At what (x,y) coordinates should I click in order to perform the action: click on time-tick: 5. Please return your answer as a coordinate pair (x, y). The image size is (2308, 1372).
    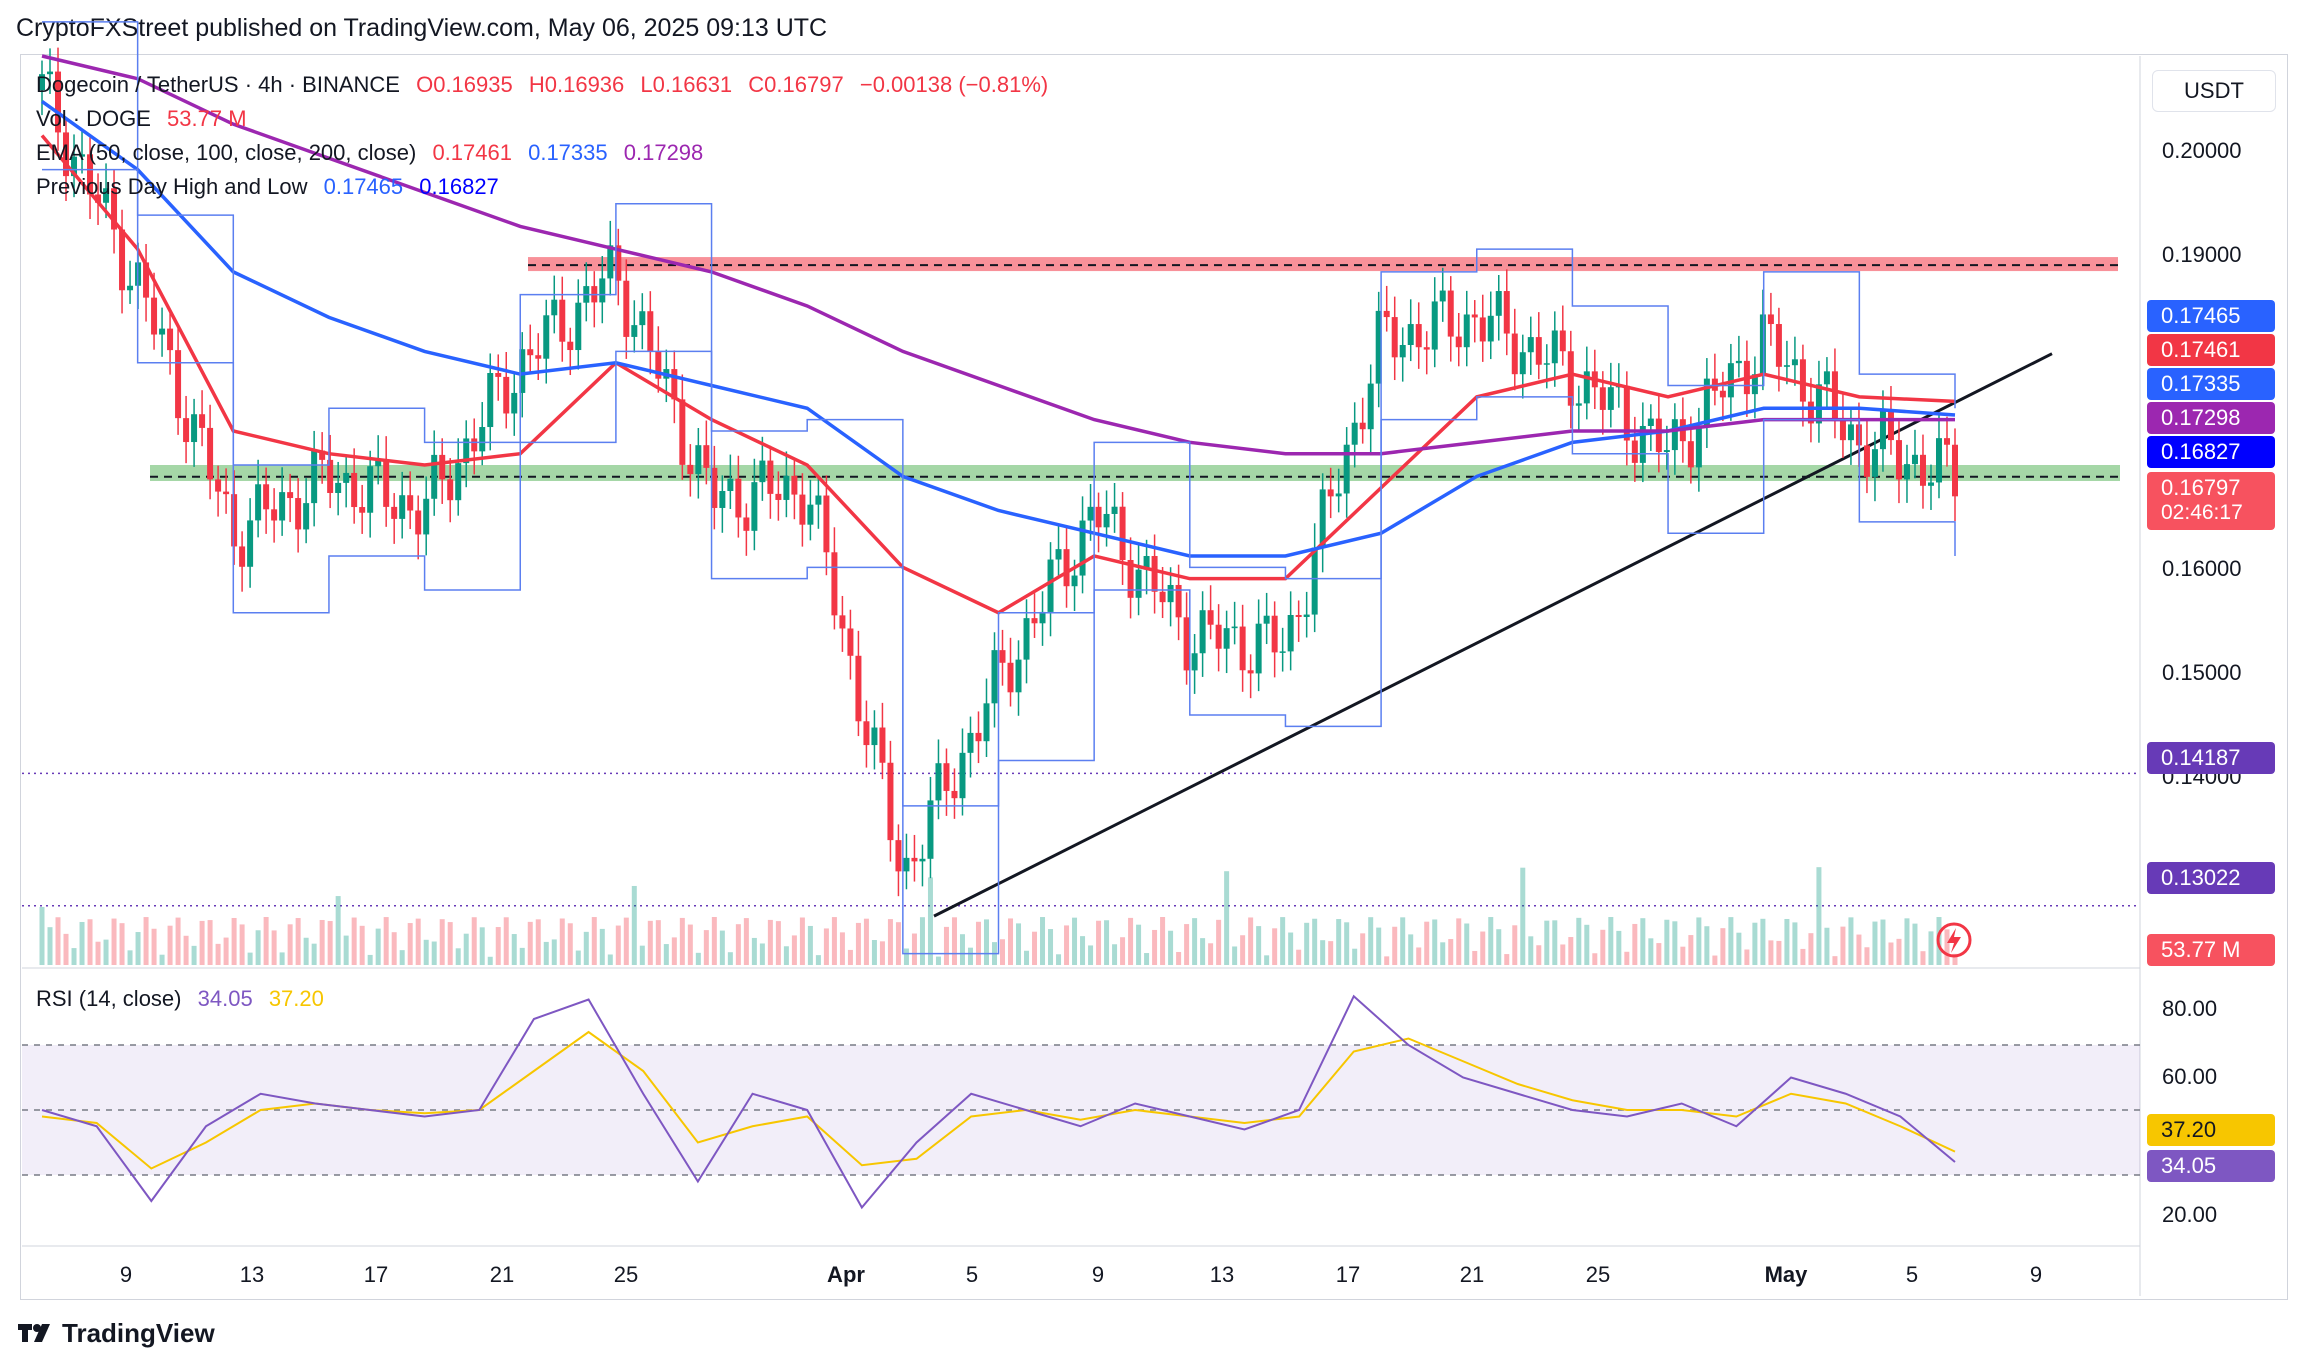
    Looking at the image, I should click on (972, 1274).